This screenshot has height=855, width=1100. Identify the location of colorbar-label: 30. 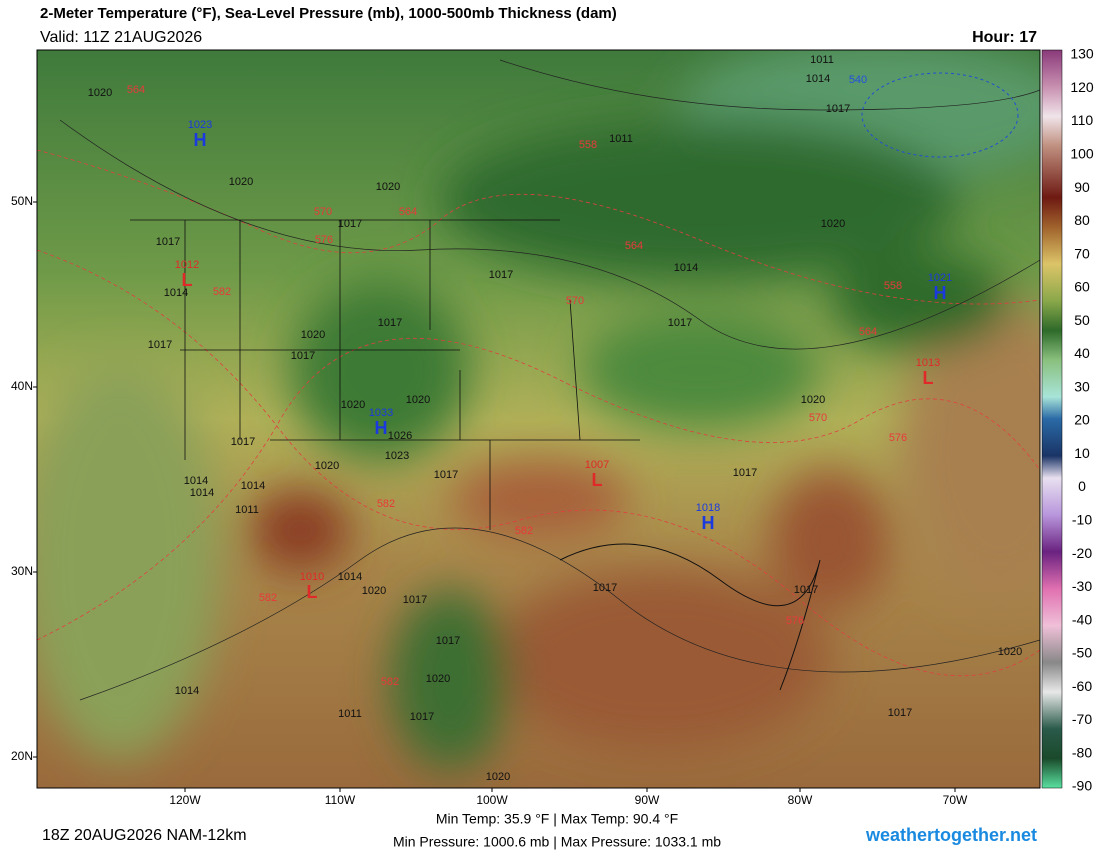
(1082, 386).